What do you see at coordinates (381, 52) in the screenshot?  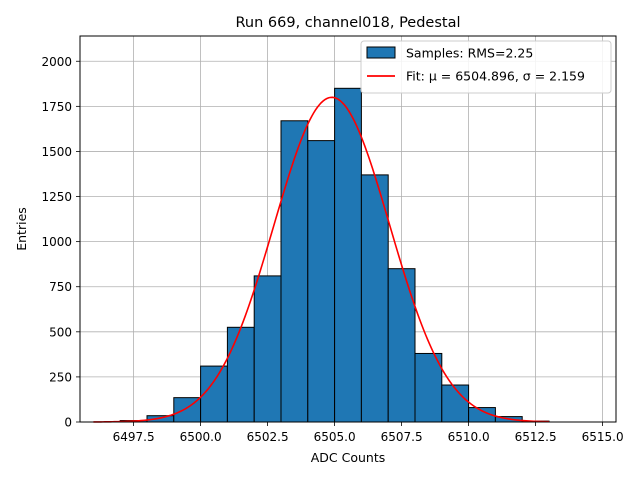 I see `legend-histogram-swatch` at bounding box center [381, 52].